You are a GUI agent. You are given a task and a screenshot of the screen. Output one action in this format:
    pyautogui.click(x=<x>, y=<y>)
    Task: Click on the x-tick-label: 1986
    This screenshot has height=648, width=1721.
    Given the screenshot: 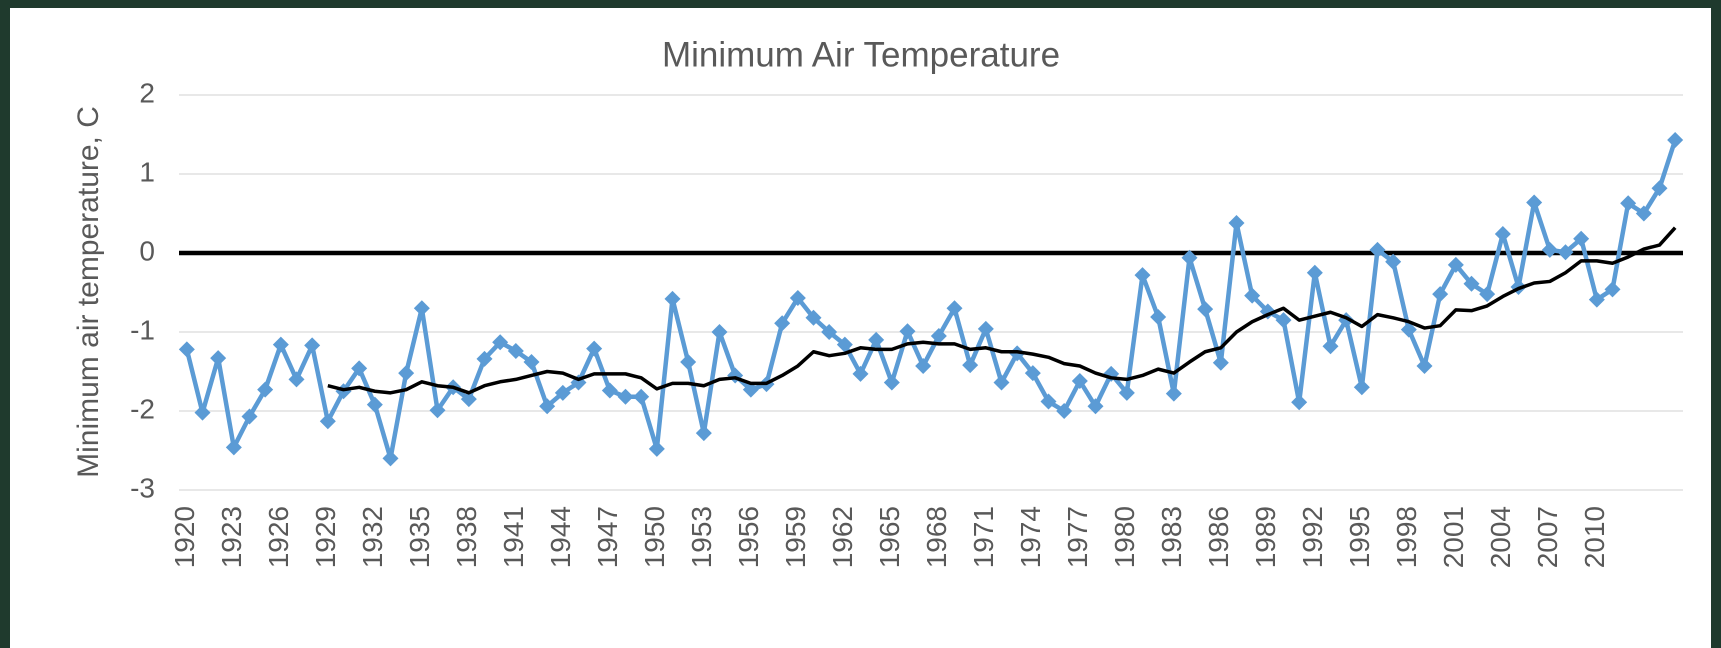 What is the action you would take?
    pyautogui.click(x=1218, y=537)
    